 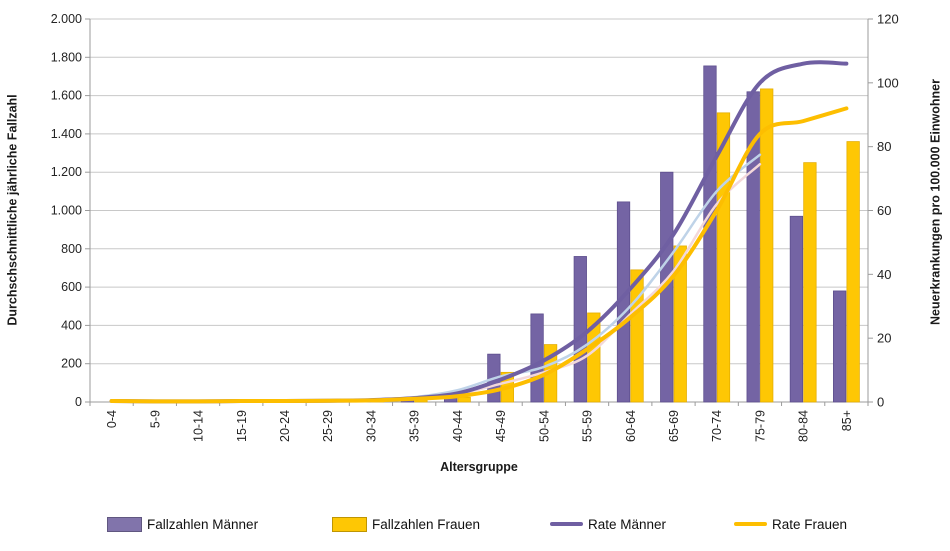 I want to click on x-tick-label: 75-79, so click(x=760, y=426).